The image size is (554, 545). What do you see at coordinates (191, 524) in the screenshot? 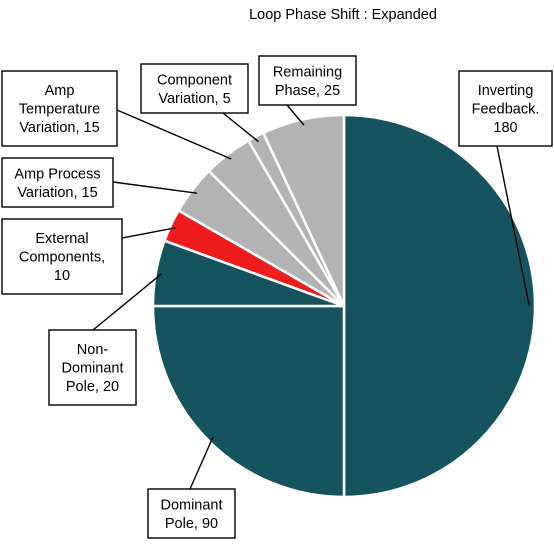
I see `data-label-text: Pole, 90` at bounding box center [191, 524].